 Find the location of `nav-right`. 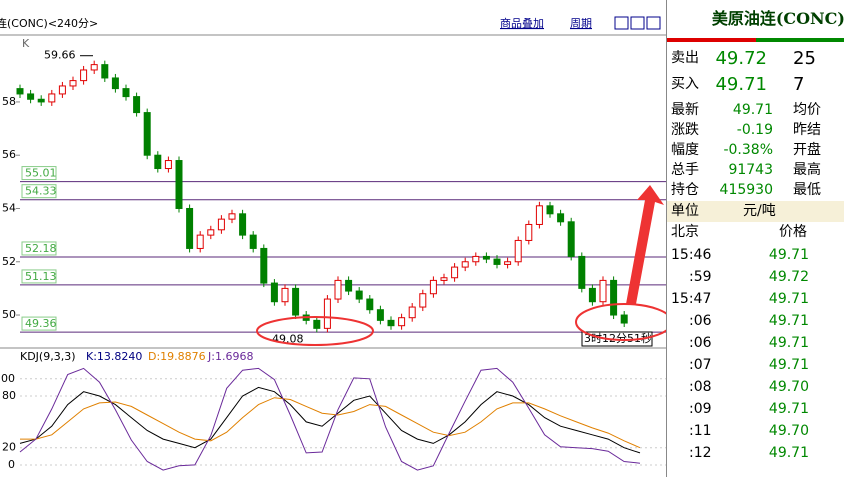

nav-right is located at coordinates (637, 23).